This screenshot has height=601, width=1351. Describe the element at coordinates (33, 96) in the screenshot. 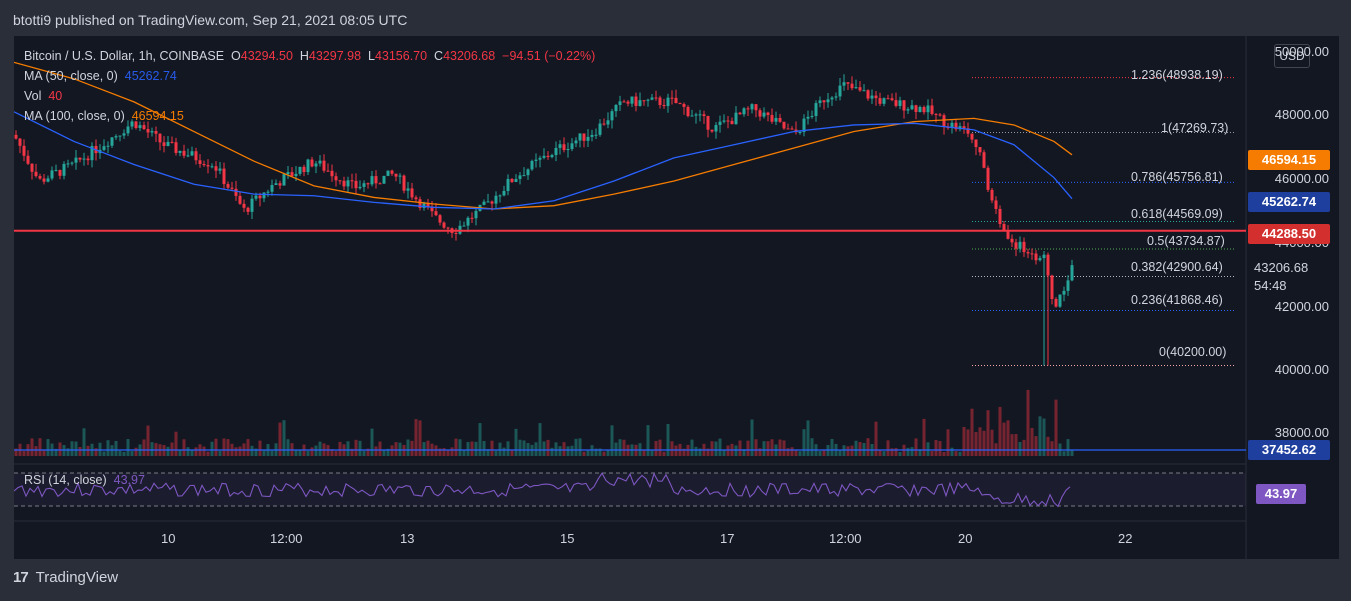

I see `legend-vol-label: Vol` at that location.